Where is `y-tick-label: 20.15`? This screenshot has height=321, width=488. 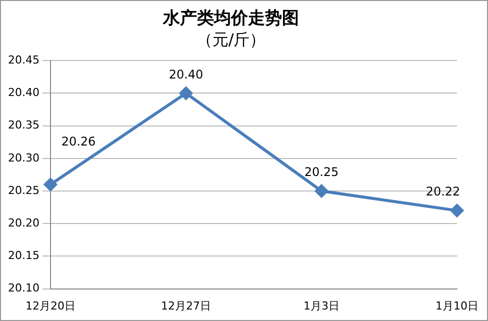 y-tick-label: 20.15 is located at coordinates (24, 255).